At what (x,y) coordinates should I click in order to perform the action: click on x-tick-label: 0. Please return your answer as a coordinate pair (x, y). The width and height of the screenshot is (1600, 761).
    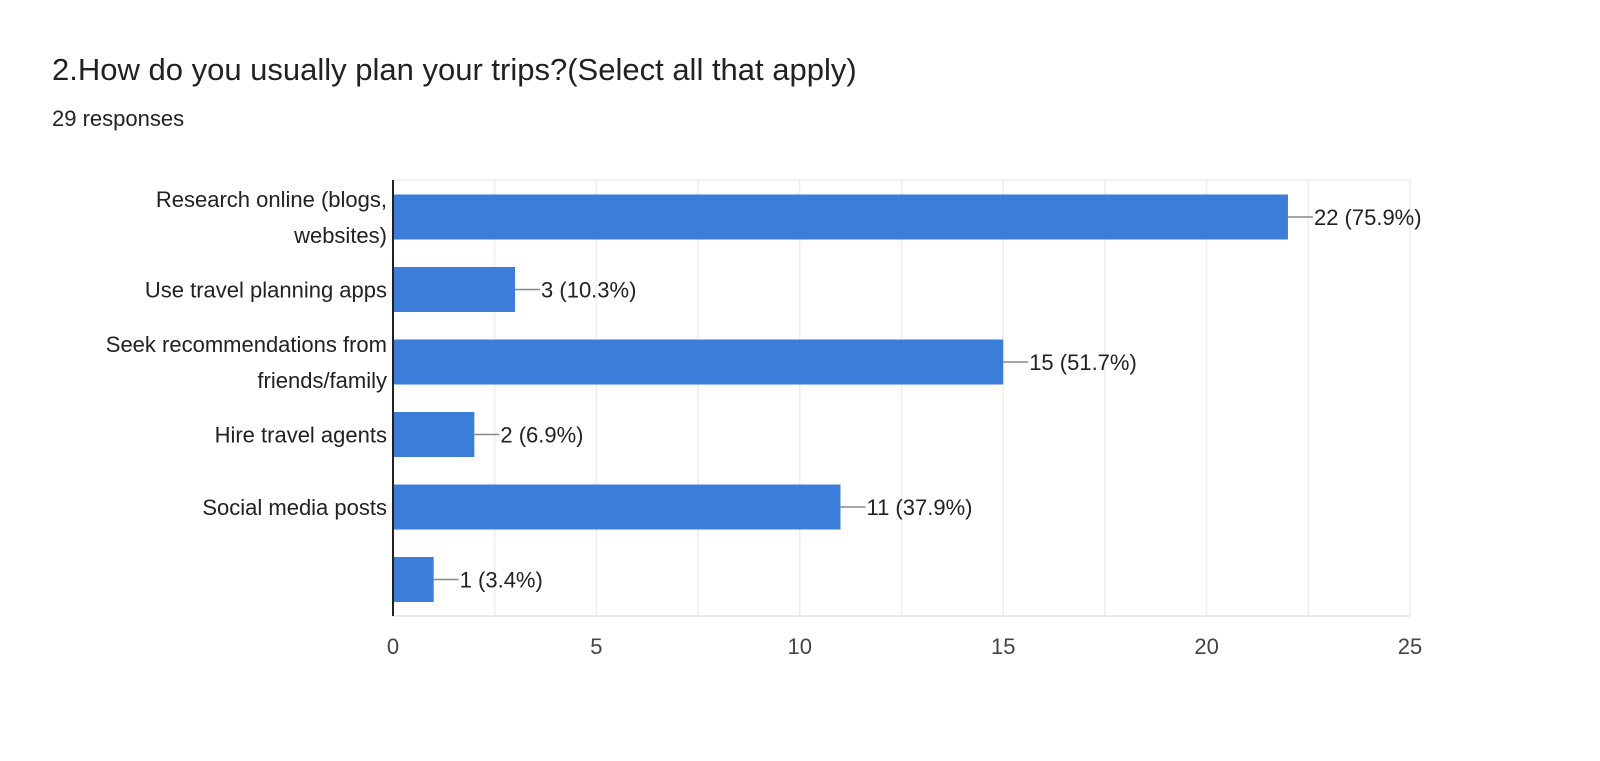
    Looking at the image, I should click on (393, 646).